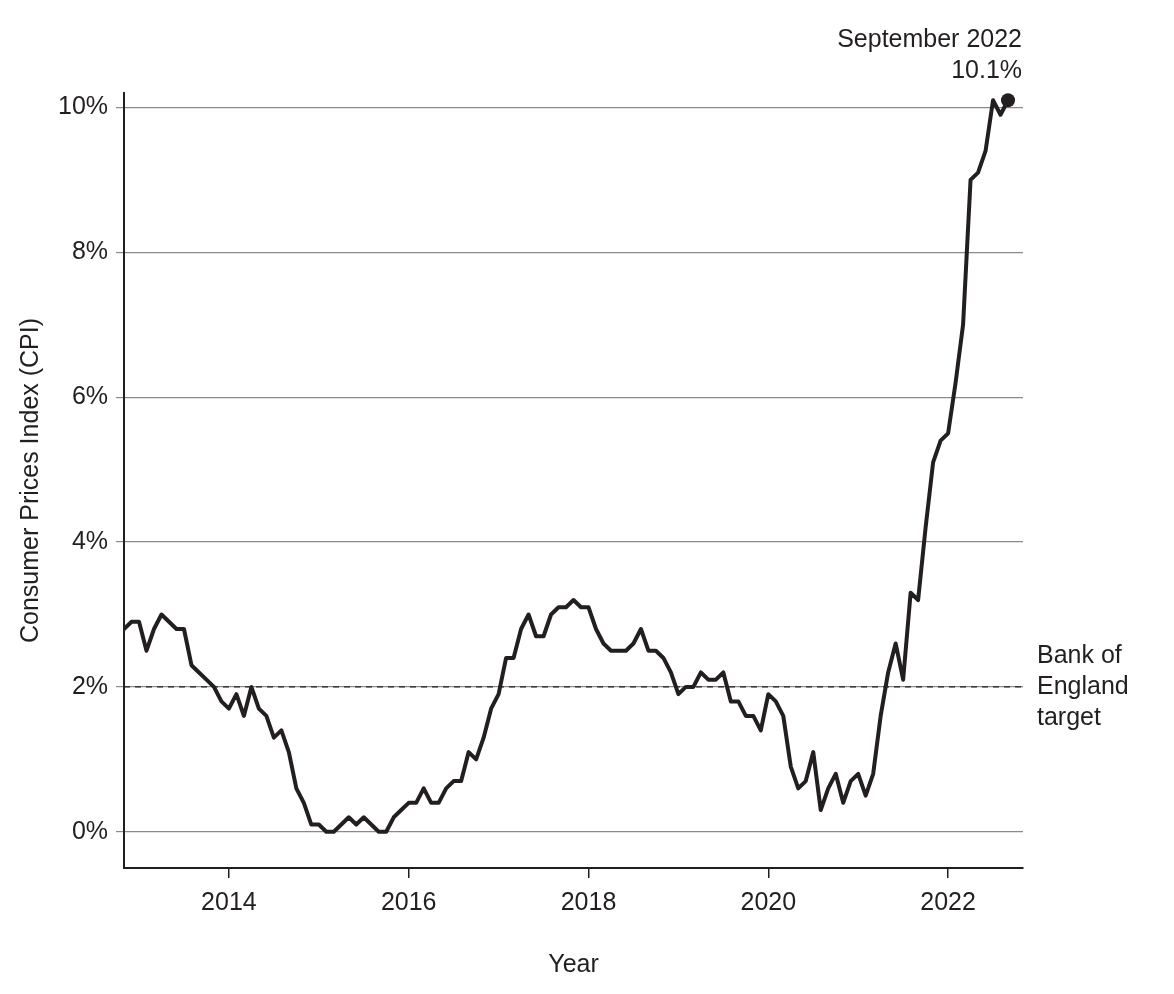  I want to click on x-tick-label: 2022, so click(948, 900).